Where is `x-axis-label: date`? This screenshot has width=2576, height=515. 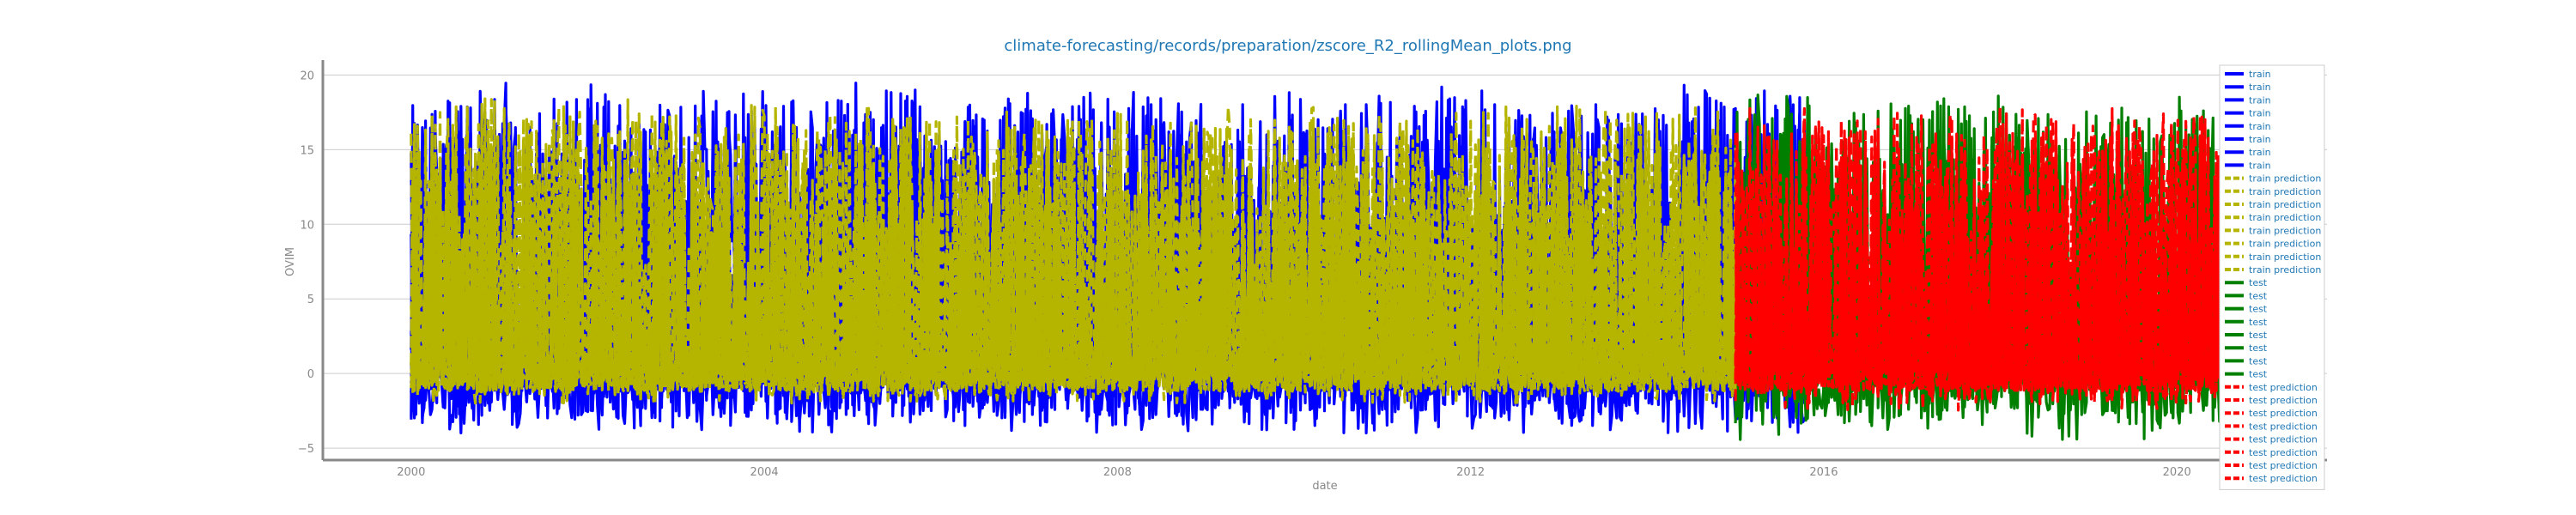
x-axis-label: date is located at coordinates (1324, 486).